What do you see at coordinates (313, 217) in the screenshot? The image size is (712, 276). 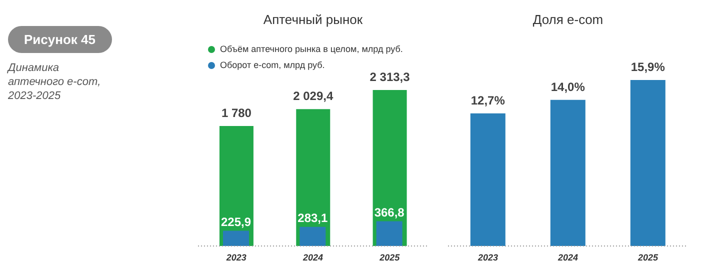 I see `data-label: 283,1` at bounding box center [313, 217].